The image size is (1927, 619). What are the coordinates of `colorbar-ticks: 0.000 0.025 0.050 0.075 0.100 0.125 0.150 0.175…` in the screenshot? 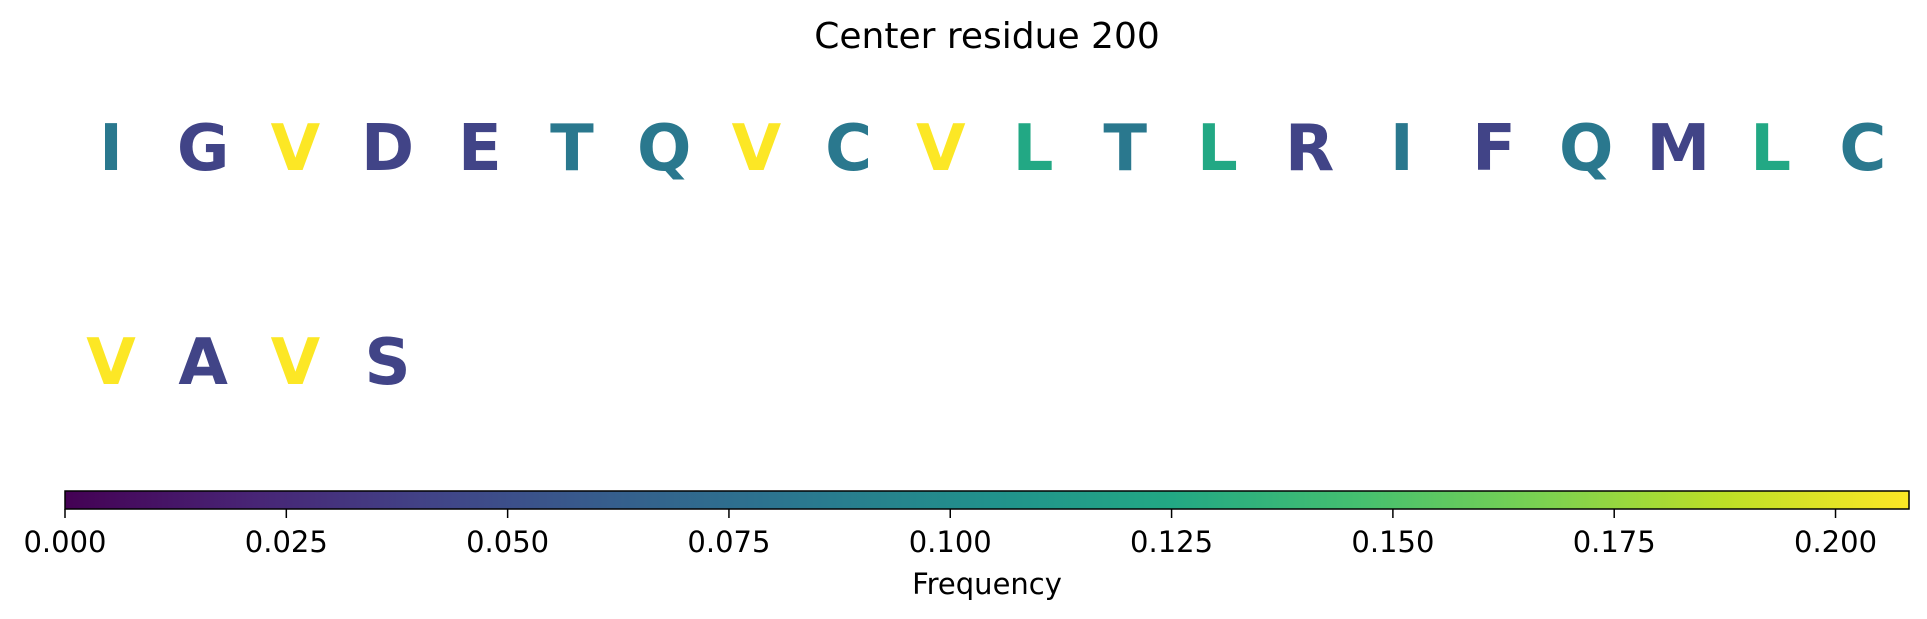 It's located at (950, 534).